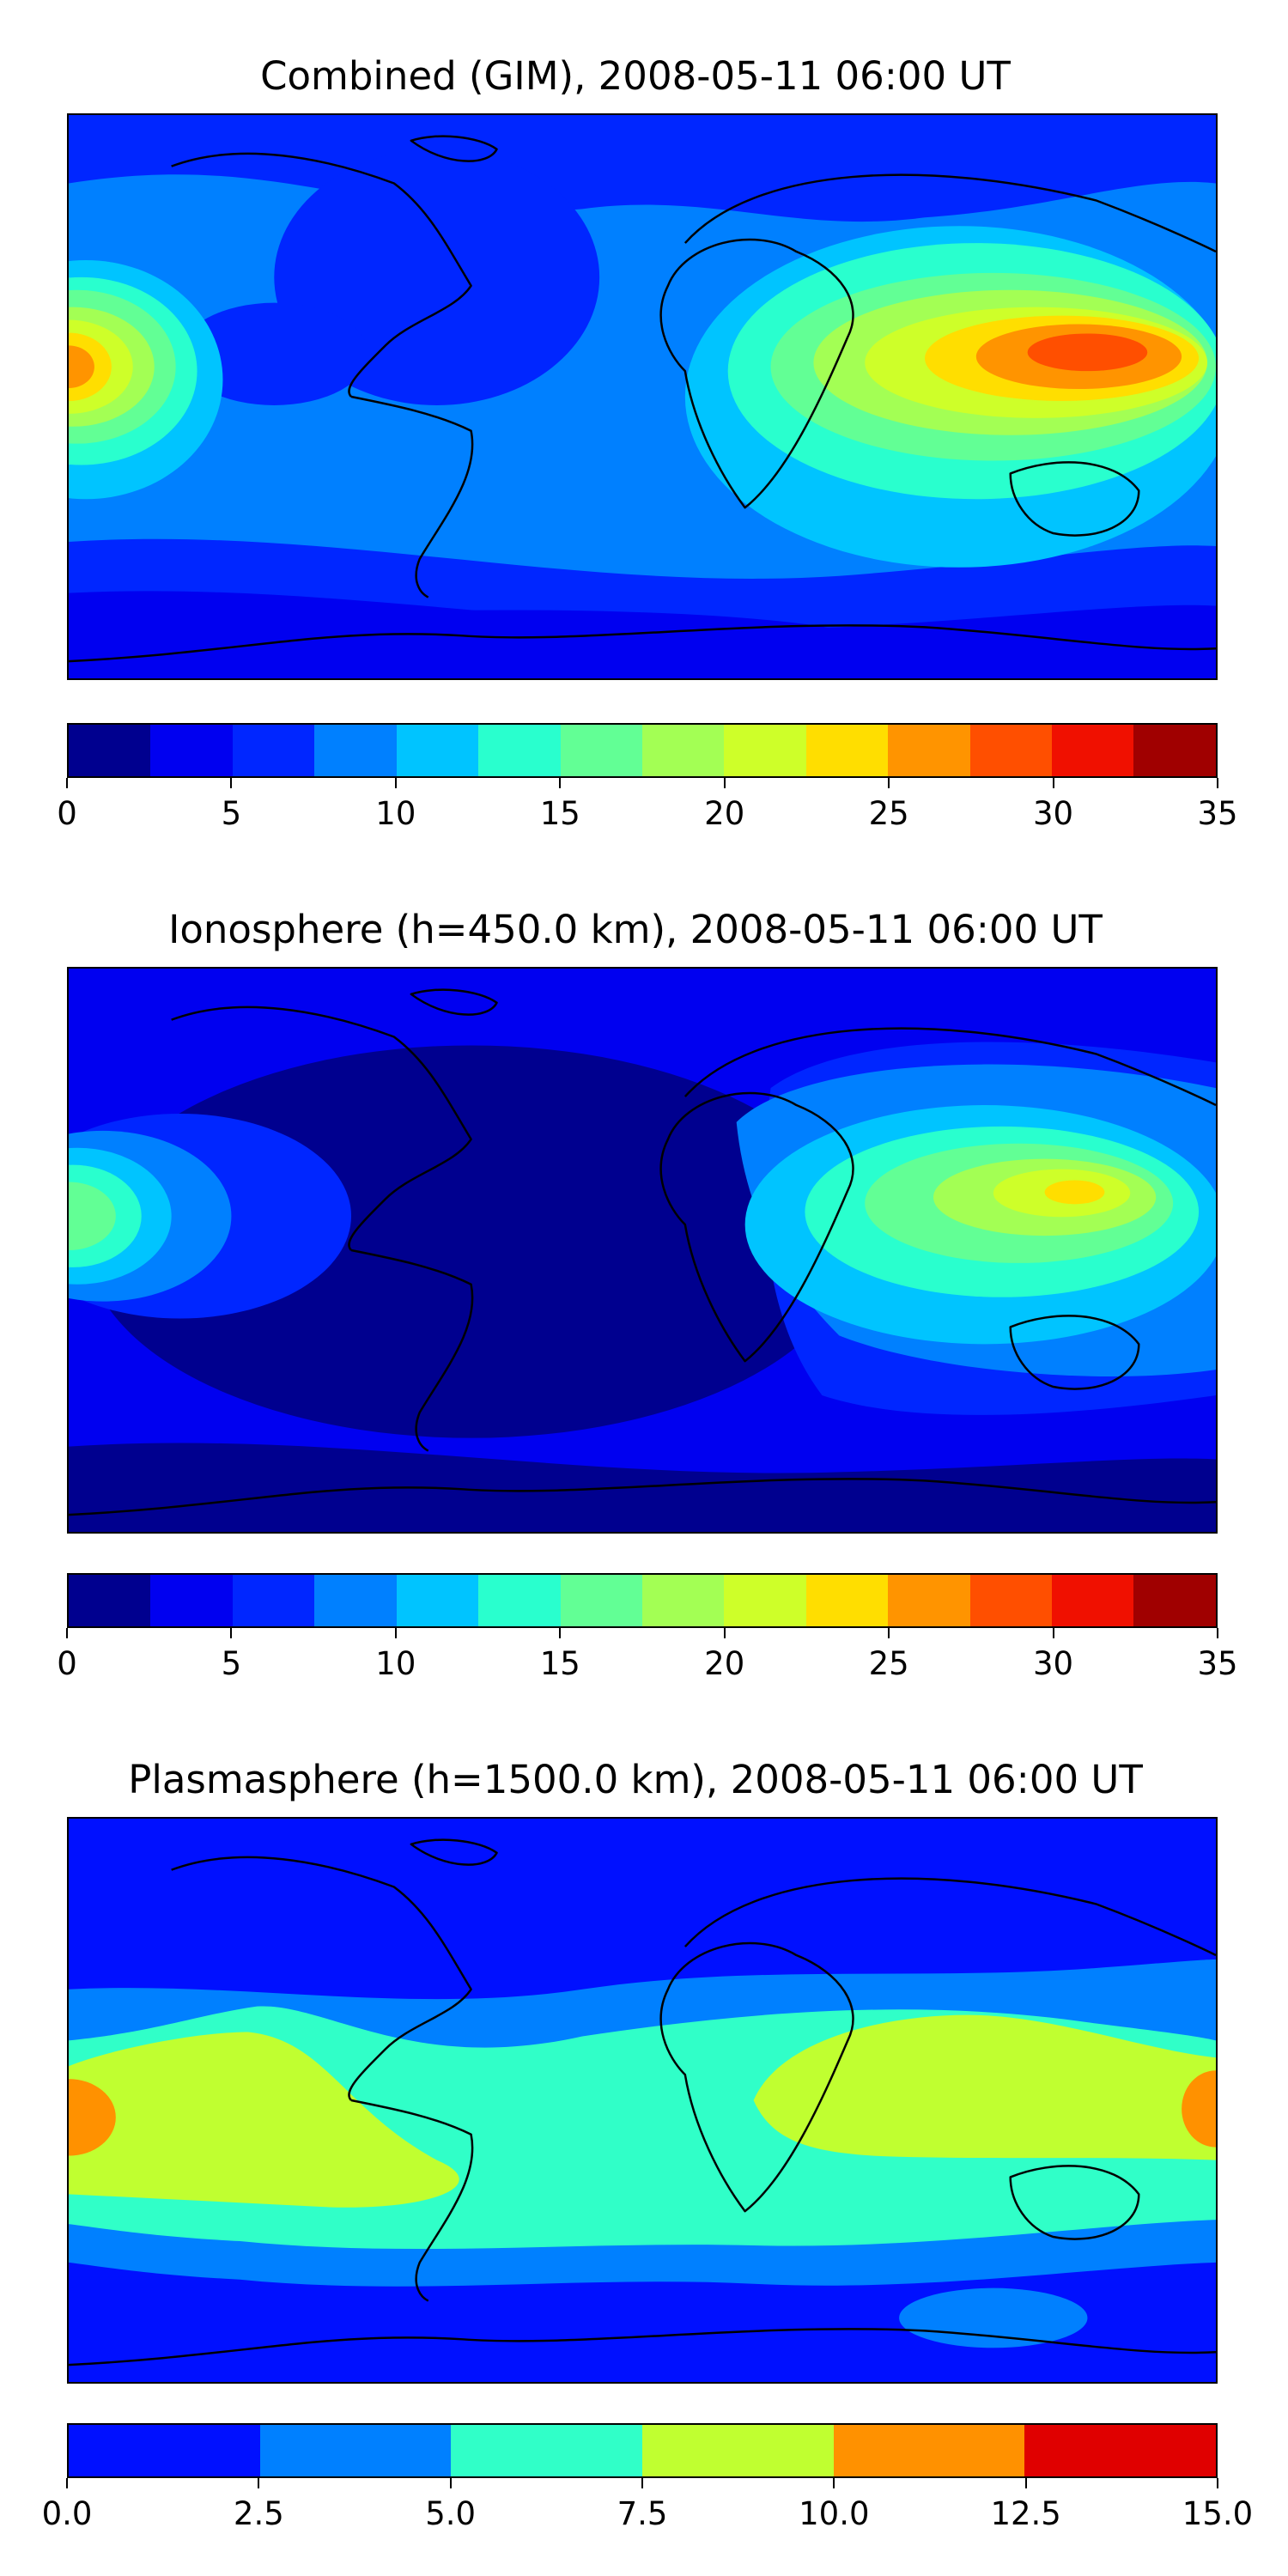 Image resolution: width=1288 pixels, height=2576 pixels. Describe the element at coordinates (636, 76) in the screenshot. I see `panel-title-combined: Combined (GIM), 2008-05-11 06:00 UT` at that location.